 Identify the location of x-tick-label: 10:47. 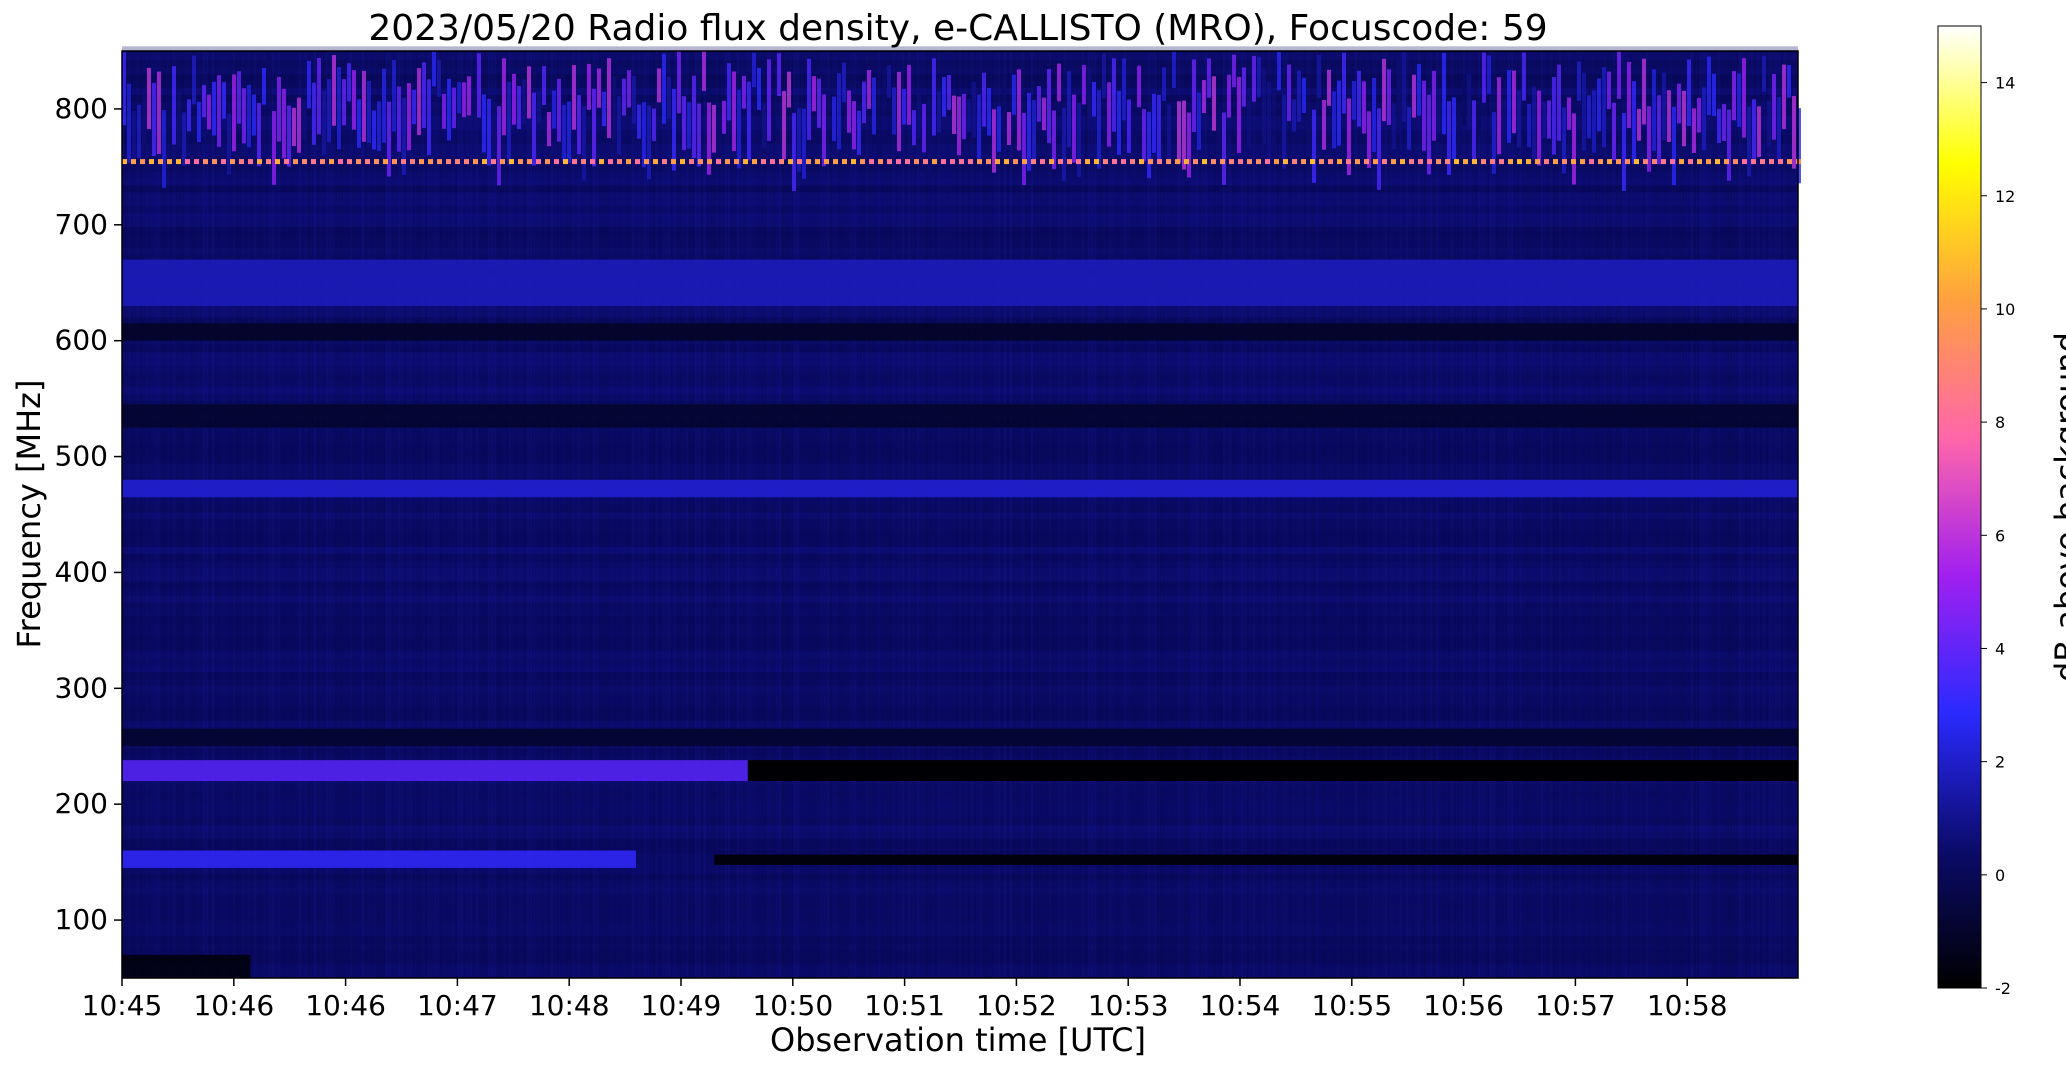
(457, 1005).